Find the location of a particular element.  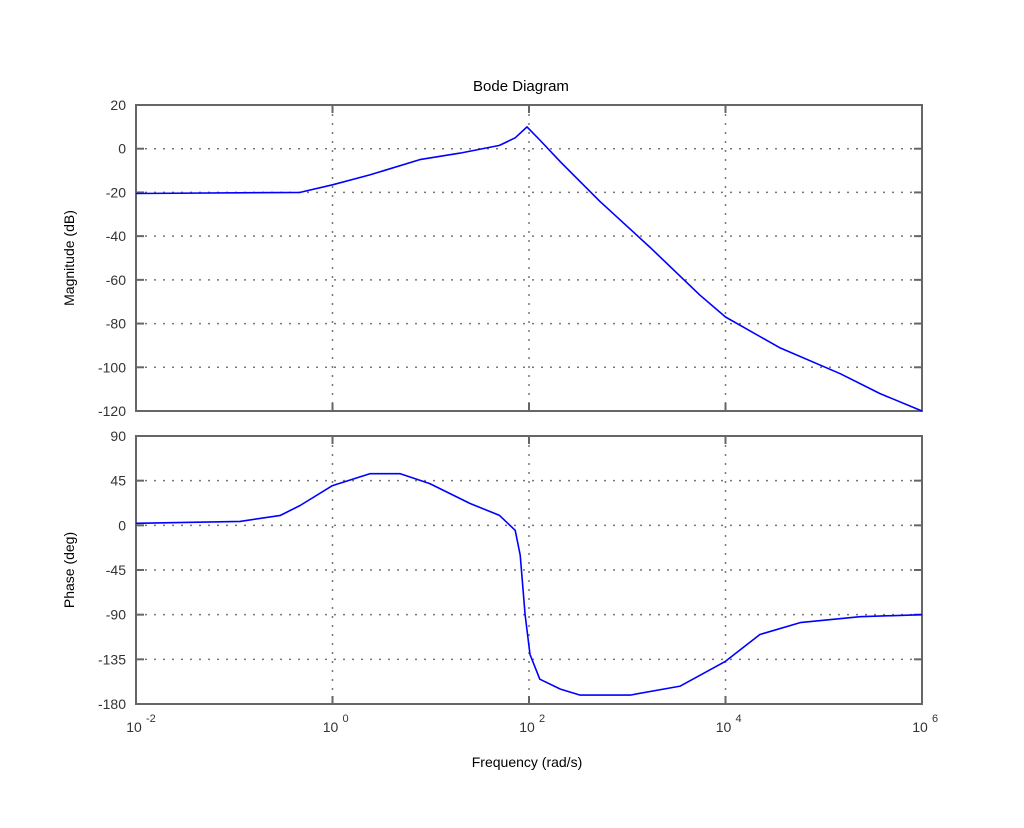

x-tick-exponent: -2 is located at coordinates (151, 719).